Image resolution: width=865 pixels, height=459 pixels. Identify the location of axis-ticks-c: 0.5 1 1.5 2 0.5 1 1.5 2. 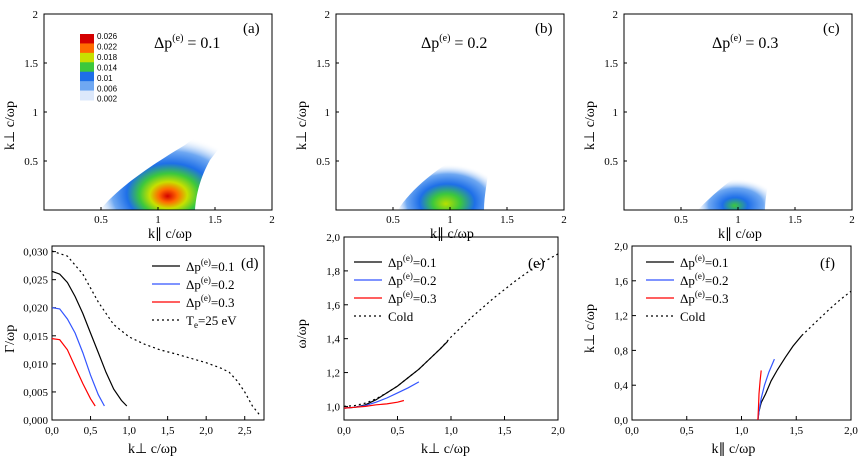
(729, 117).